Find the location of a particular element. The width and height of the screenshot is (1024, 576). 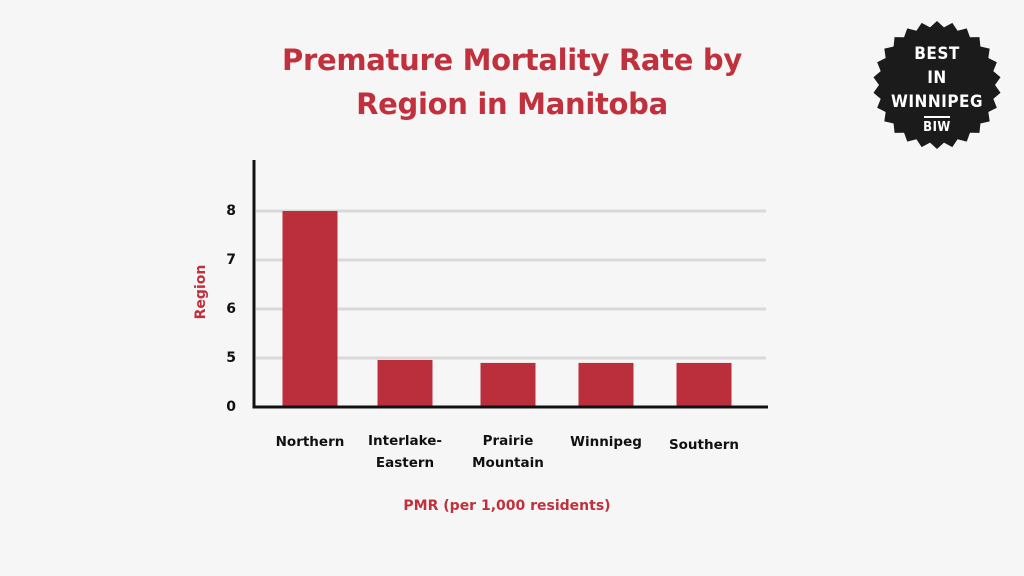

logo-line-best: BEST is located at coordinates (937, 54).